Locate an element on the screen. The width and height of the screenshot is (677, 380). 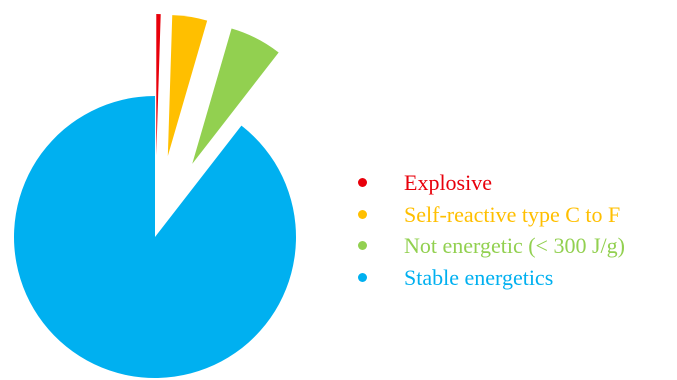
legend-label: Self-reactive type C to F is located at coordinates (512, 214).